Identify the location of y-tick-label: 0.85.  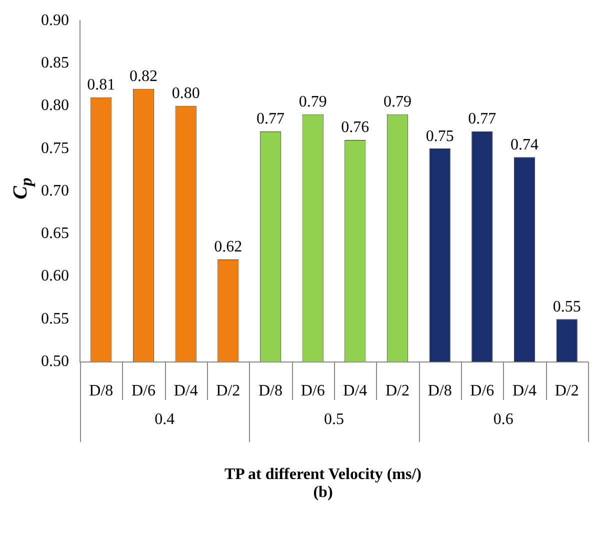
(55, 63).